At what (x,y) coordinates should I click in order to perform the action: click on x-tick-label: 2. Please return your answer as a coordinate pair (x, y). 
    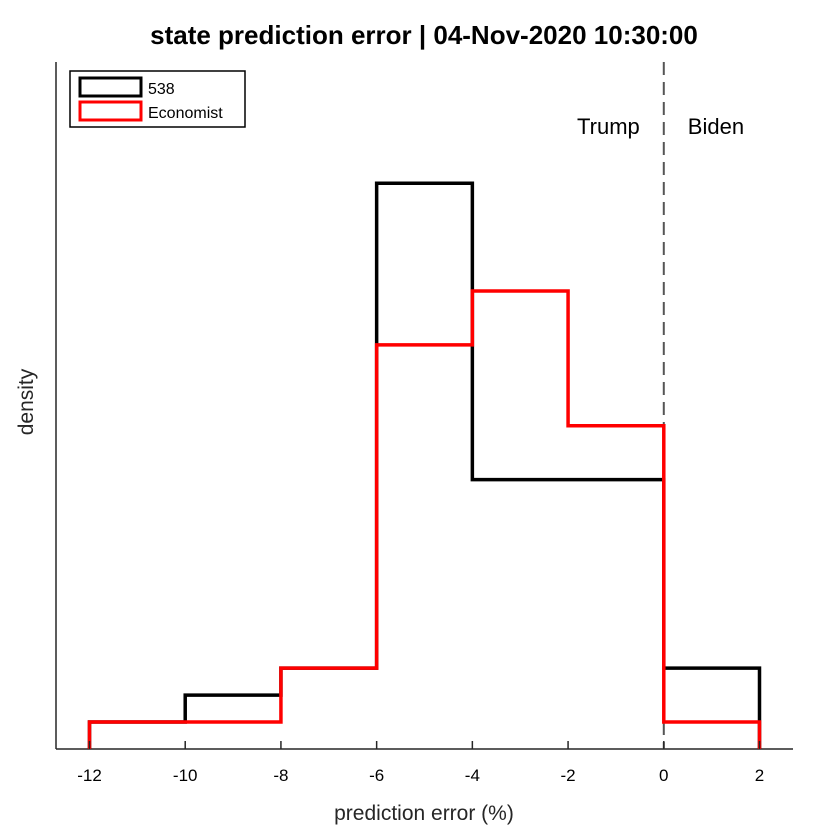
    Looking at the image, I should click on (759, 775).